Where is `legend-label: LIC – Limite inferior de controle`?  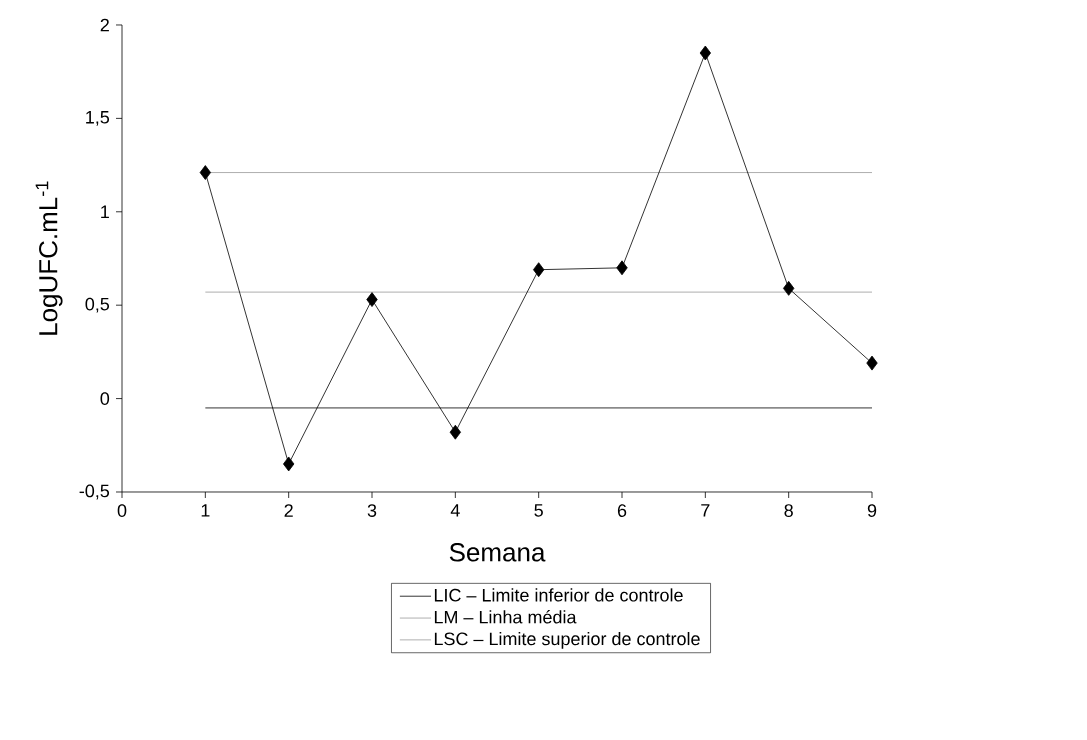 legend-label: LIC – Limite inferior de controle is located at coordinates (558, 595).